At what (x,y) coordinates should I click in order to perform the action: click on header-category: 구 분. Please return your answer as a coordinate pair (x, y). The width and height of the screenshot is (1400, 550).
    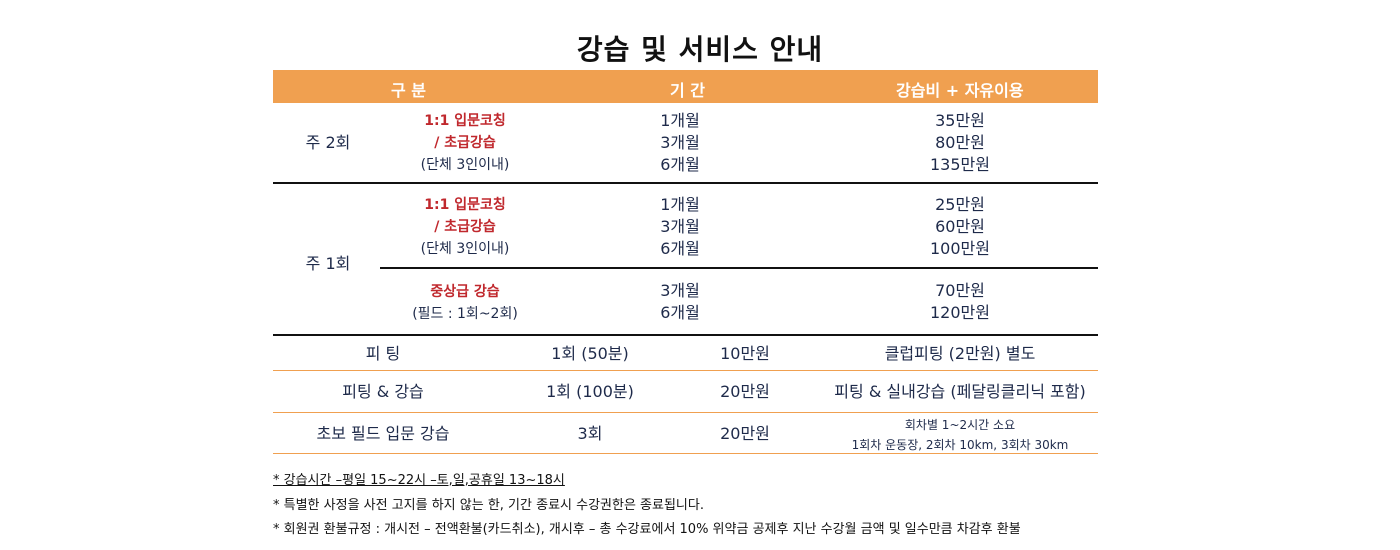
    Looking at the image, I should click on (409, 90).